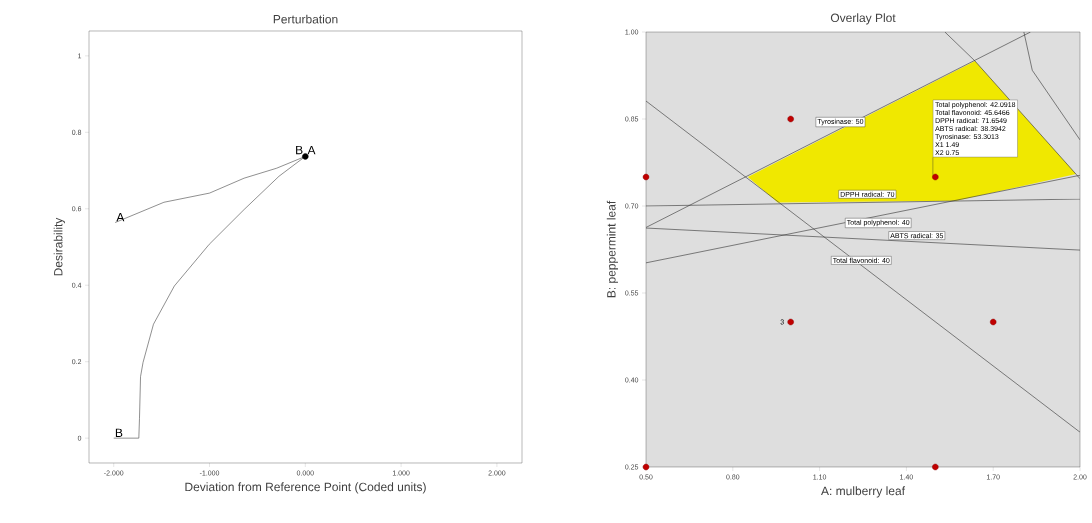  I want to click on x-axis-title: A: mulberry leaf, so click(863, 492).